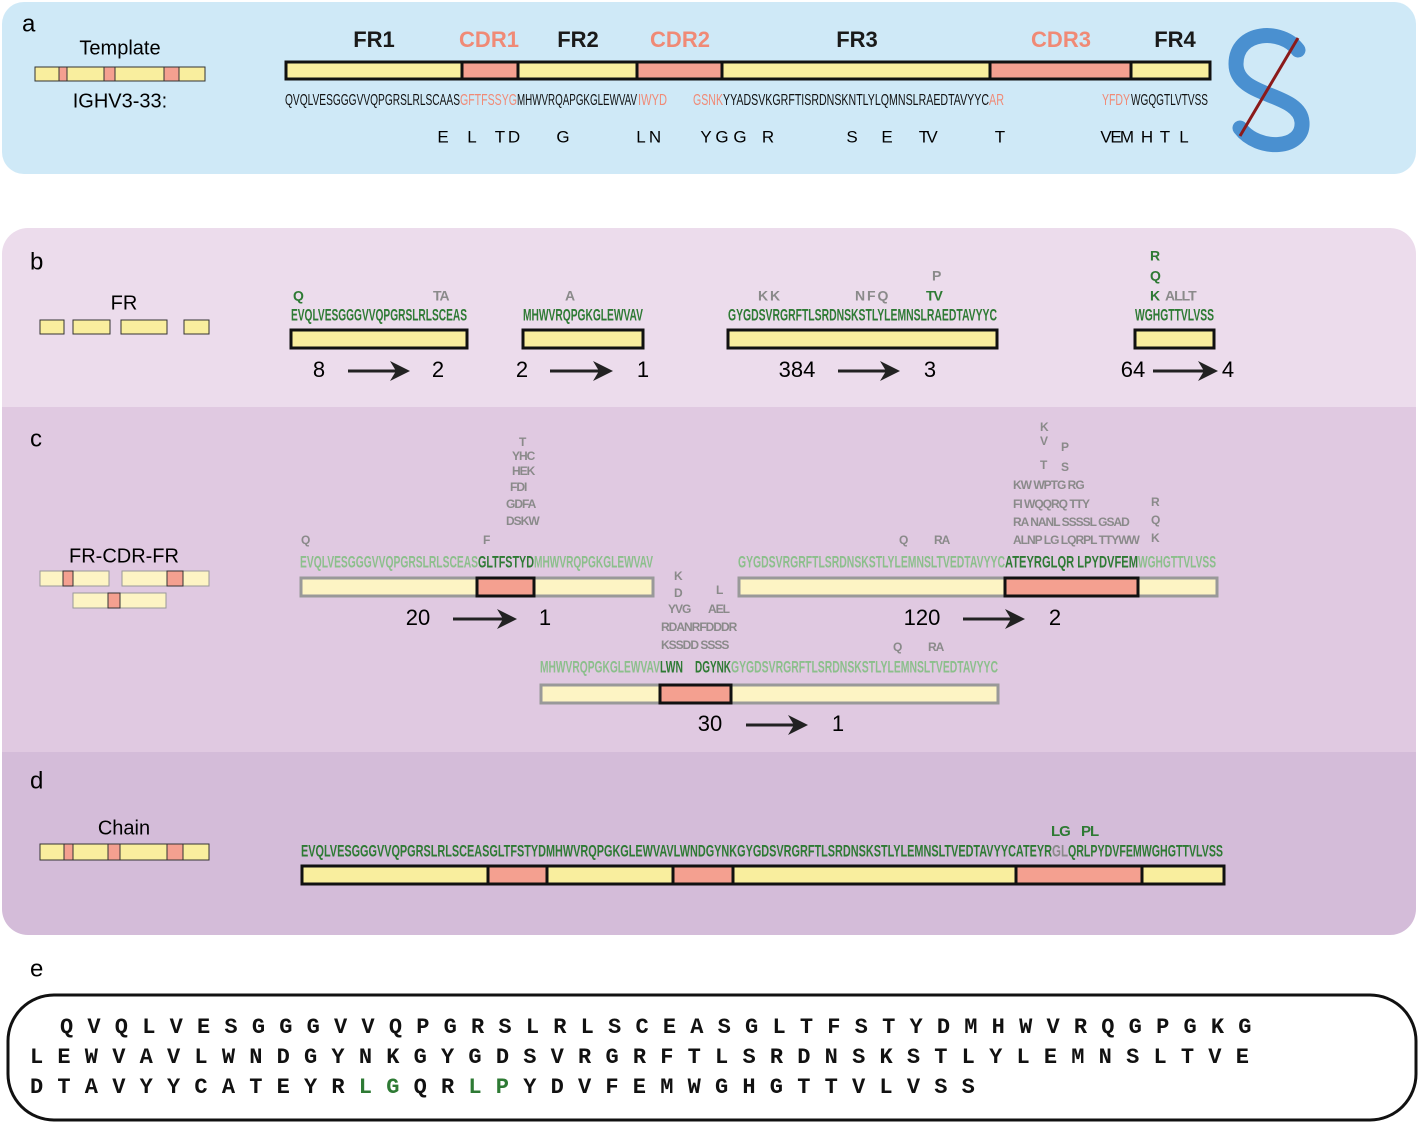  What do you see at coordinates (36, 968) in the screenshot?
I see `panel-label: e` at bounding box center [36, 968].